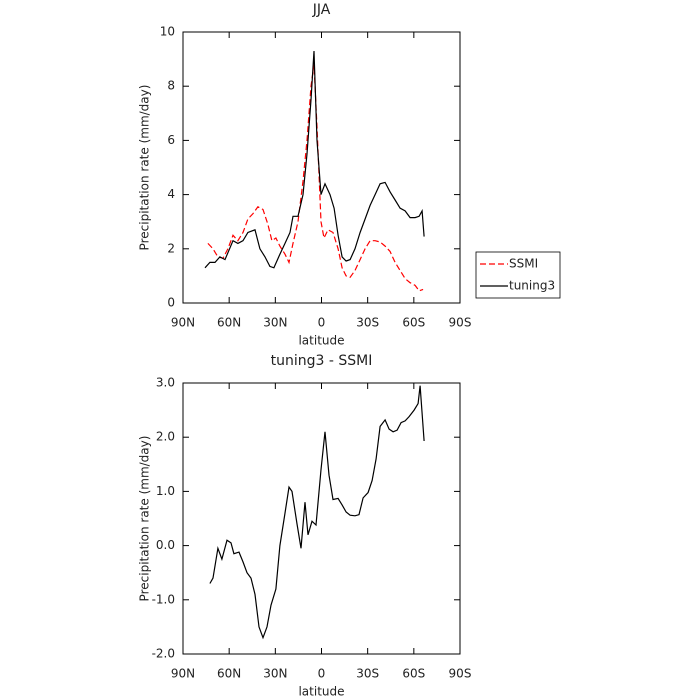 This screenshot has width=700, height=700. I want to click on y-tick-label: 4, so click(171, 194).